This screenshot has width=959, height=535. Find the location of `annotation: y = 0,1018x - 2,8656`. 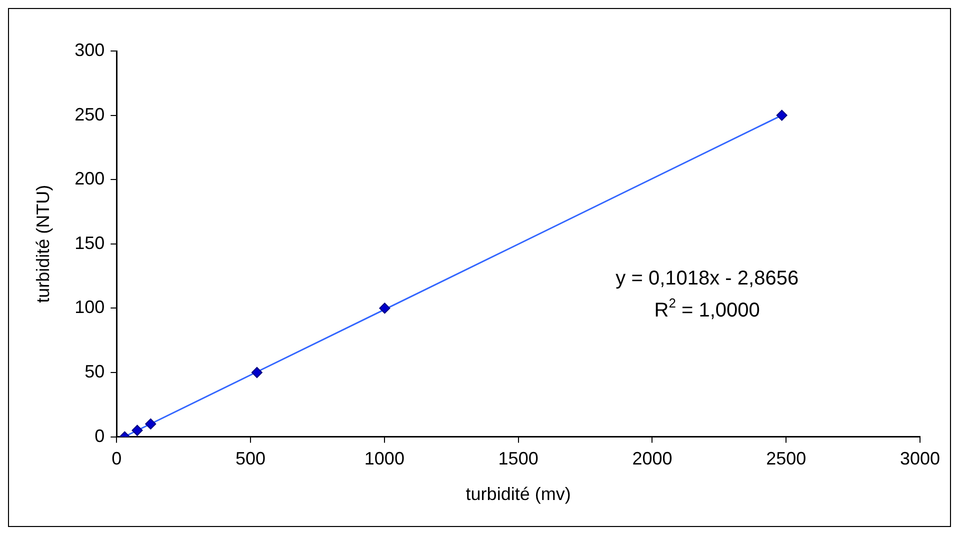

annotation: y = 0,1018x - 2,8656 is located at coordinates (707, 278).